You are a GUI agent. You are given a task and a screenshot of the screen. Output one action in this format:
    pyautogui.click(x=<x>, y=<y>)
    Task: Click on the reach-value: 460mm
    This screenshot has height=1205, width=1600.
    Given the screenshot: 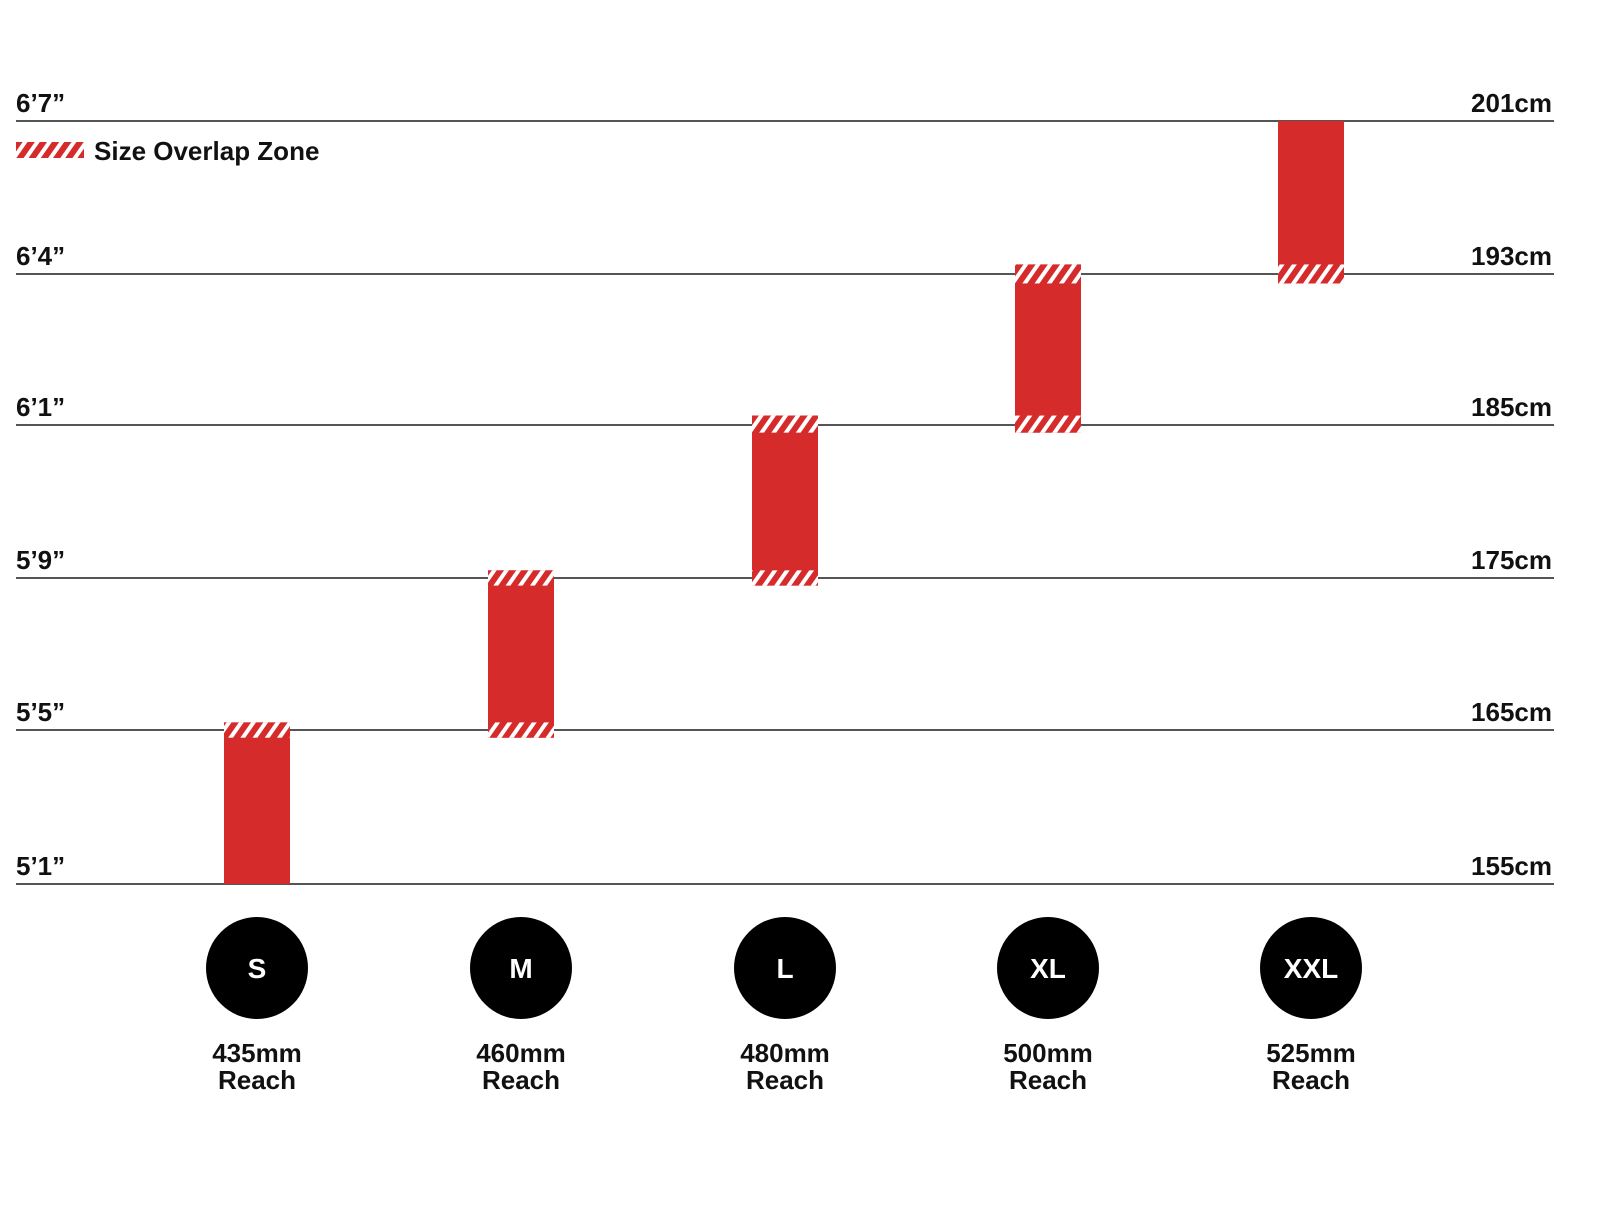 What is the action you would take?
    pyautogui.click(x=521, y=1053)
    